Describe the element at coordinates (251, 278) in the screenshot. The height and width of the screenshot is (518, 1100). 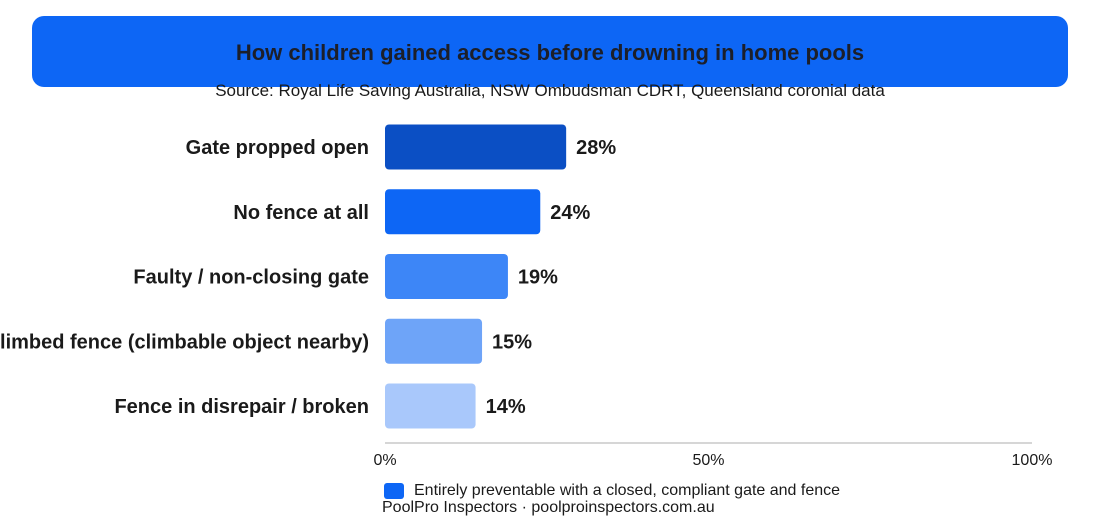
I see `category-label: Faulty / non-closing gate` at that location.